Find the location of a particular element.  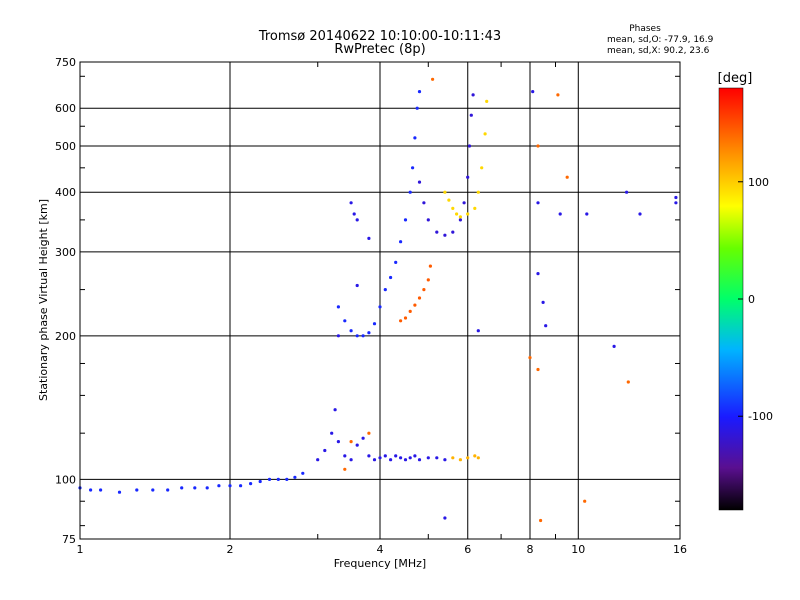

colorbar-tick-label: -100 is located at coordinates (760, 416).